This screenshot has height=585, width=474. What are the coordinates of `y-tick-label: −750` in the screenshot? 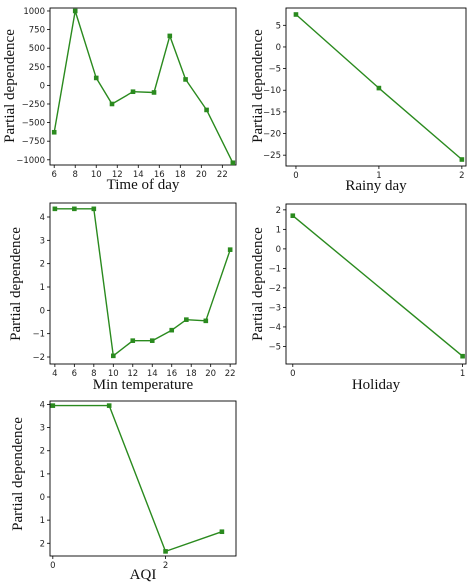 It's located at (33, 142).